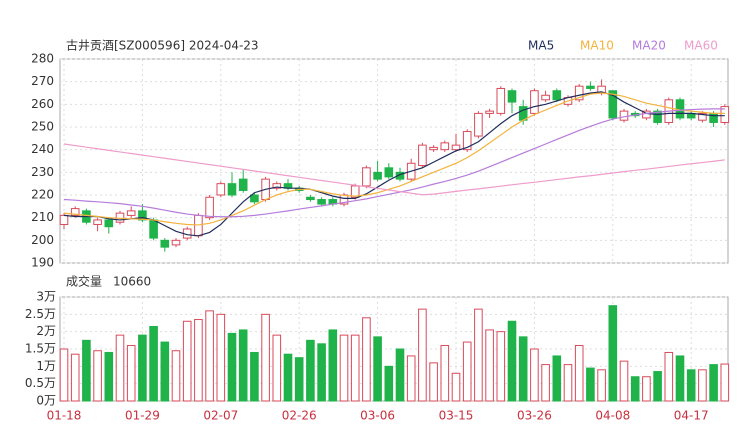 This screenshot has height=440, width=740. Describe the element at coordinates (534, 416) in the screenshot. I see `x-tick-label: 03-26` at that location.